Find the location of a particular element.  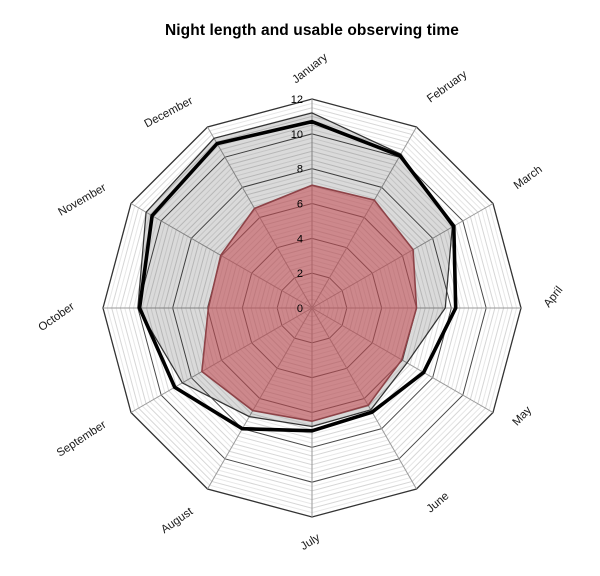

month-label-december: December is located at coordinates (169, 113).